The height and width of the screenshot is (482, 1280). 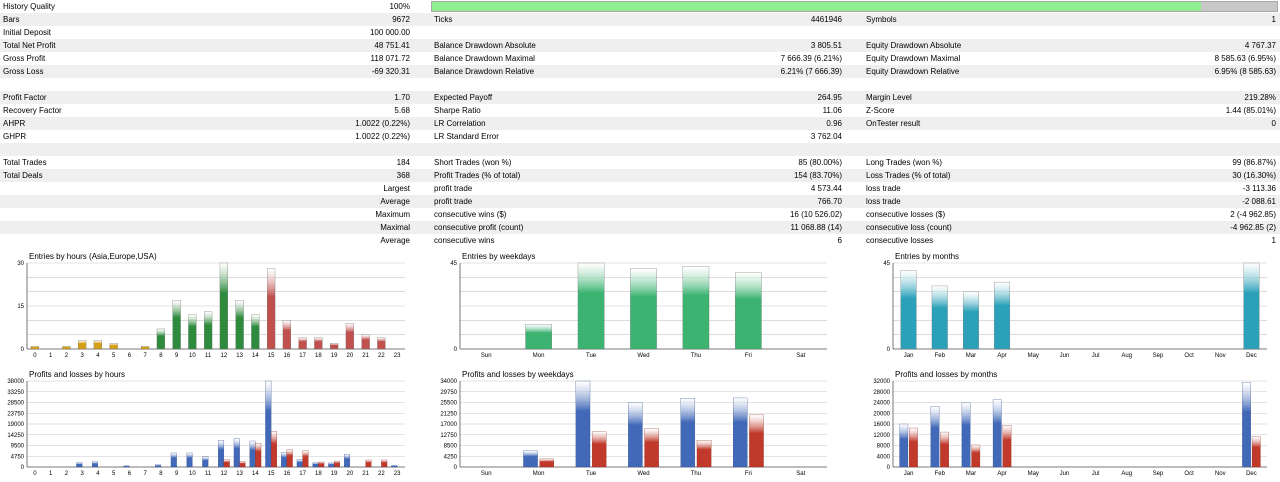 I want to click on x-tick-label: Sep, so click(x=1158, y=474).